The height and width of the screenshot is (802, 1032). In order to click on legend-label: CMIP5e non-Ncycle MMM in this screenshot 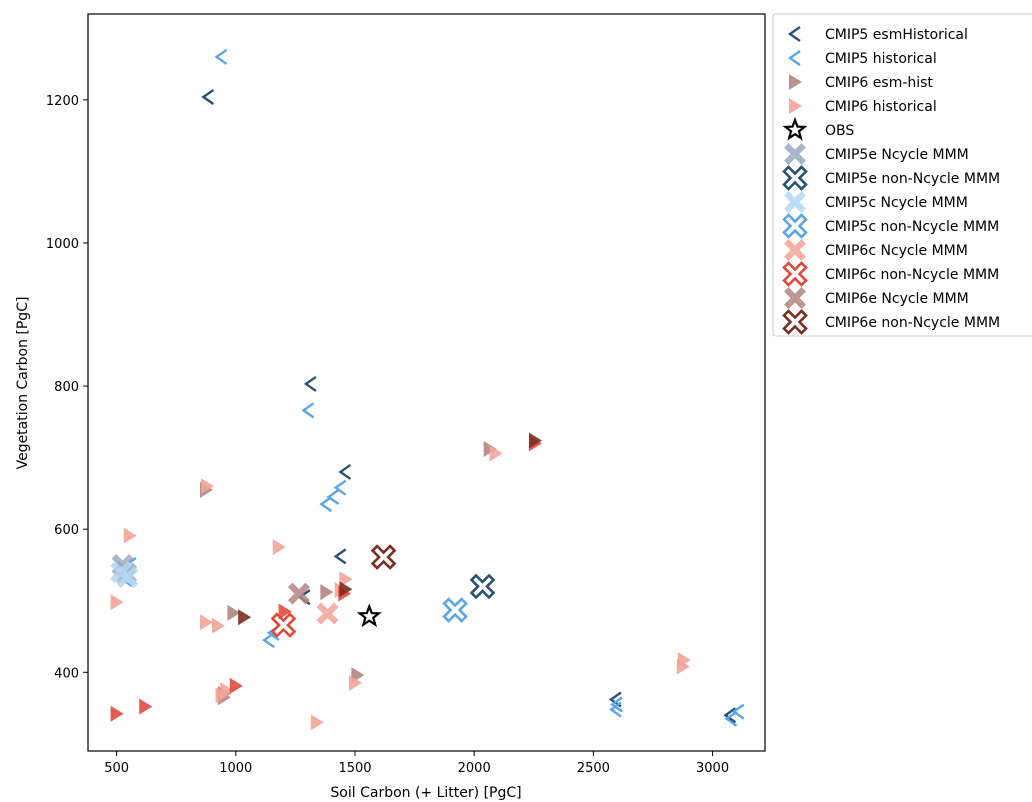, I will do `click(912, 179)`.